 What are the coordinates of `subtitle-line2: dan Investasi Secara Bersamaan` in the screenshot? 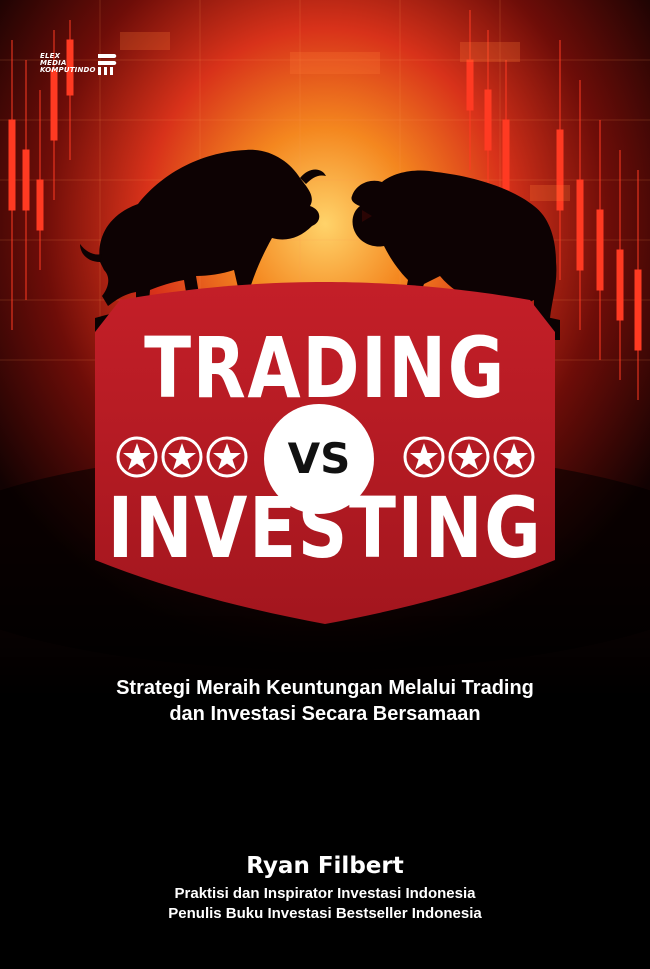 It's located at (325, 714).